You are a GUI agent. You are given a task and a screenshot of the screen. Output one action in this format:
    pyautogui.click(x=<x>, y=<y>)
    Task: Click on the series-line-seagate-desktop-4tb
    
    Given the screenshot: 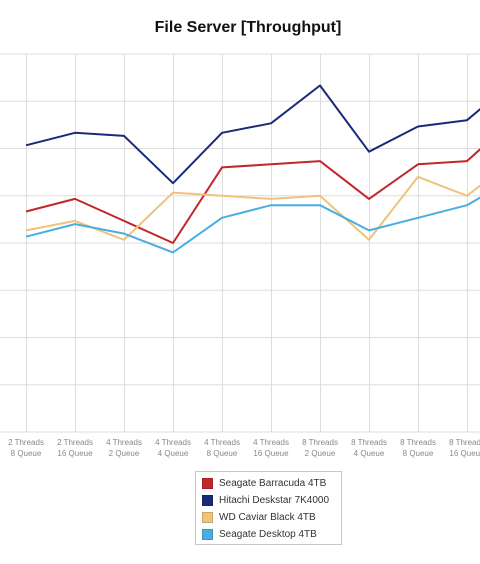 What is the action you would take?
    pyautogui.click(x=252, y=225)
    